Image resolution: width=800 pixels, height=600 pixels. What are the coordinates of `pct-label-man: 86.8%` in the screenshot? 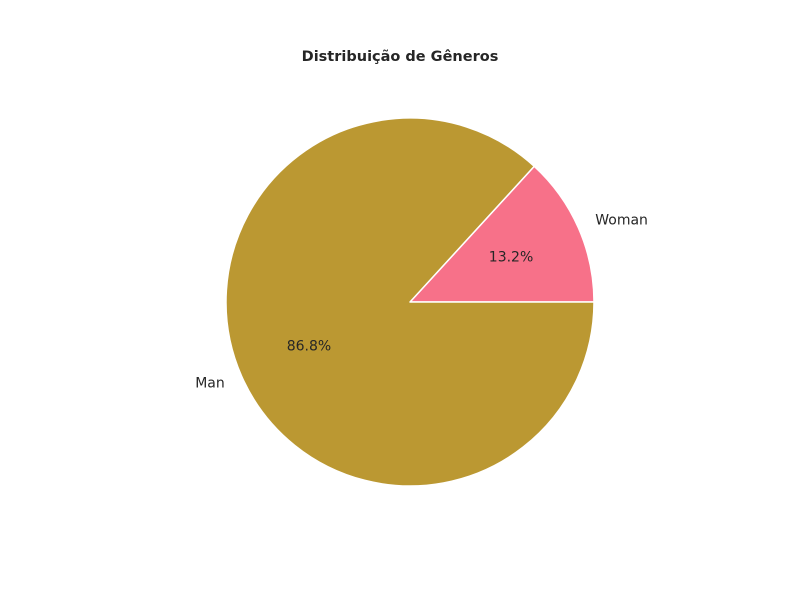 It's located at (309, 346).